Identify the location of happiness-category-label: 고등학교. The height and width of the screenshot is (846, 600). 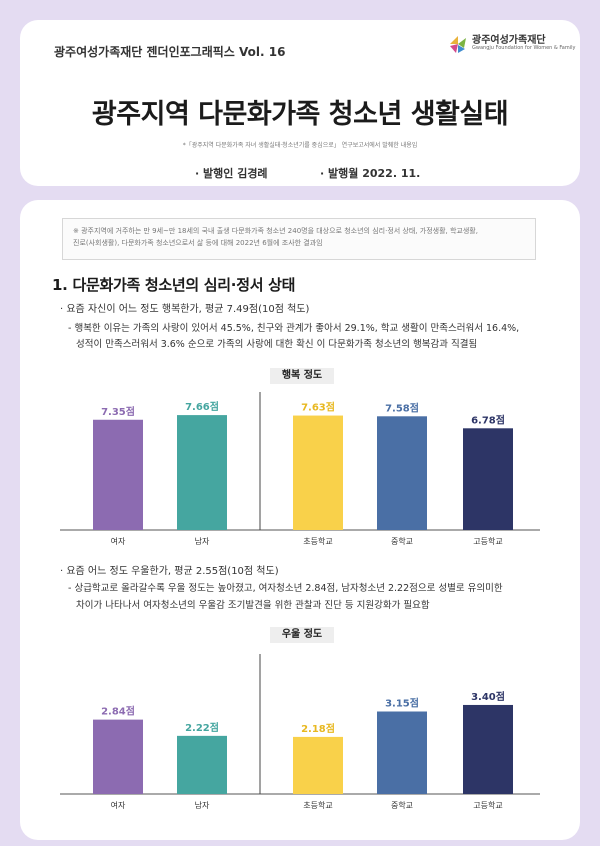
(487, 541).